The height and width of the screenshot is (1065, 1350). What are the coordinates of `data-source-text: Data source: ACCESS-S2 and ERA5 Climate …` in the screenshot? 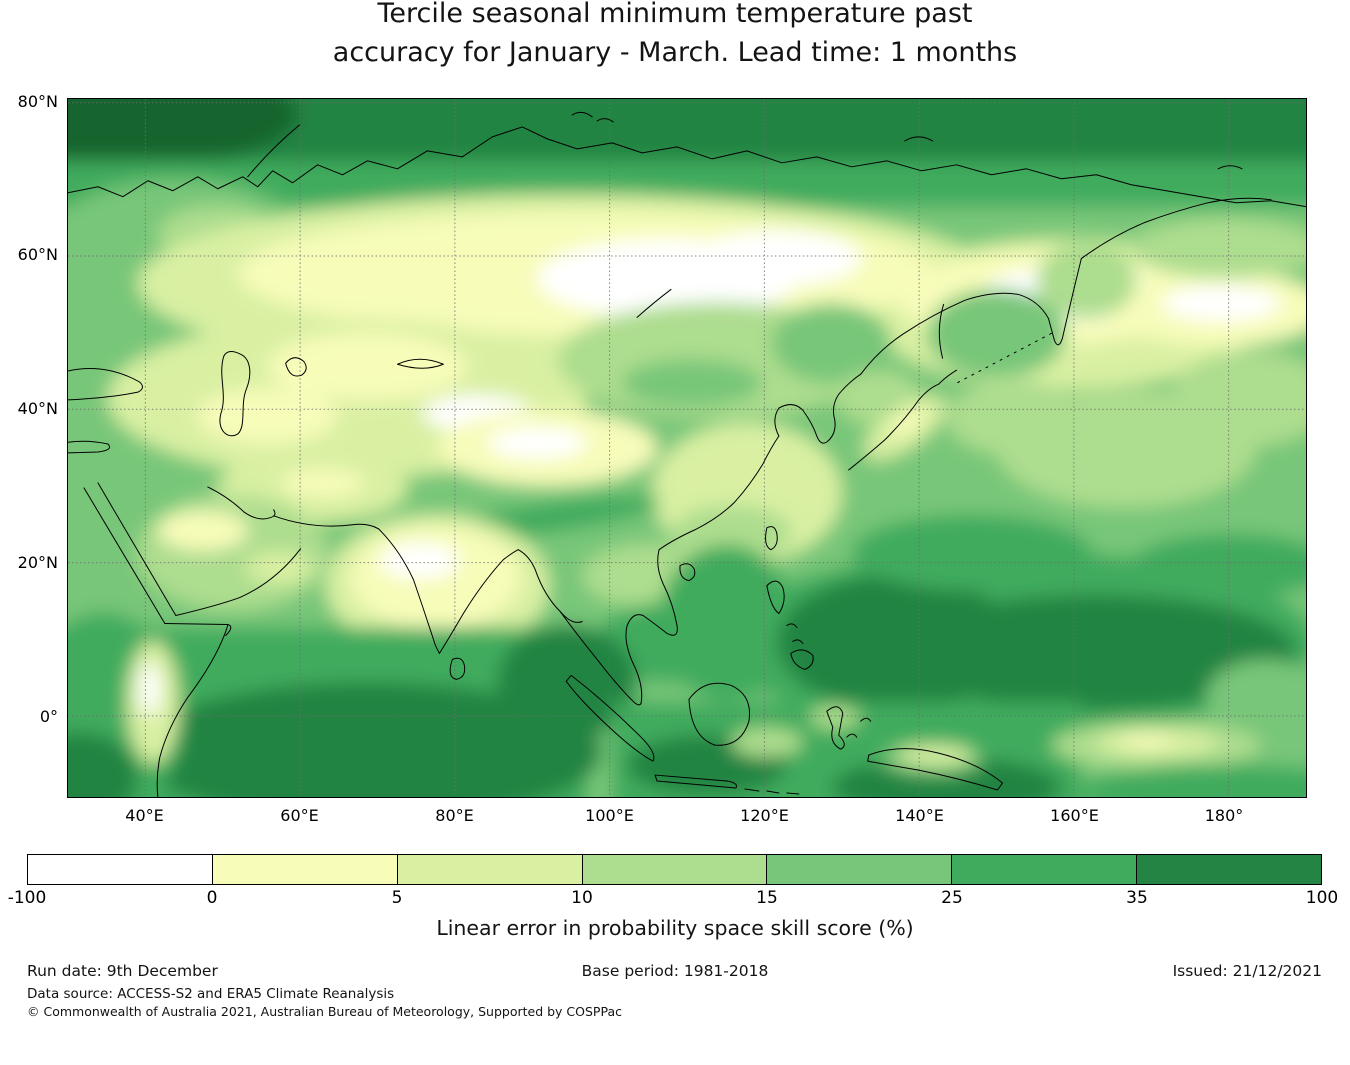 It's located at (211, 994).